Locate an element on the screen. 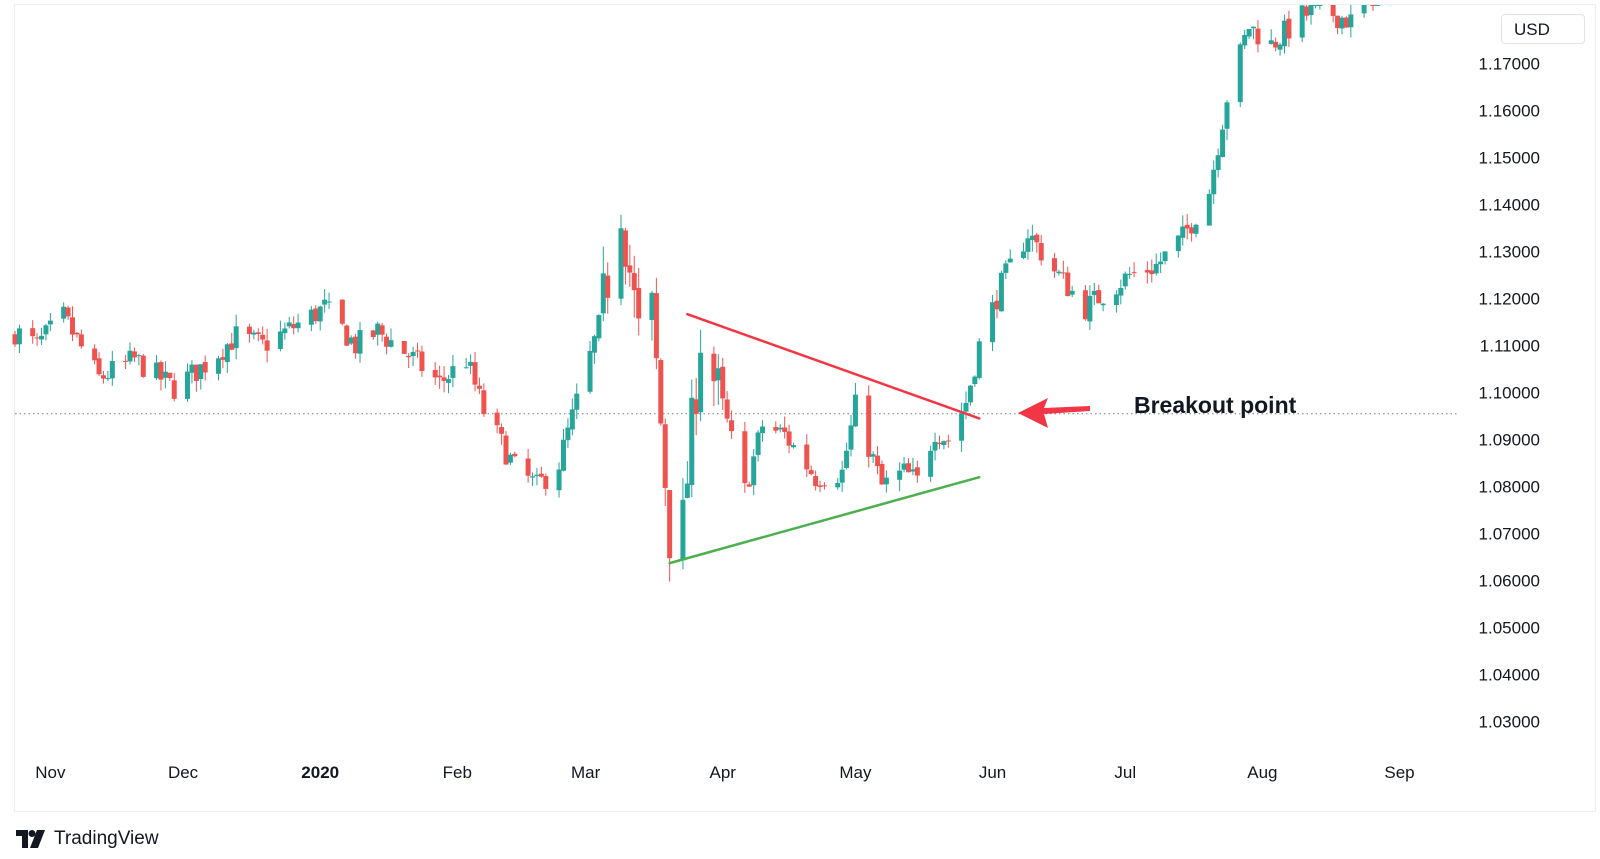 Image resolution: width=1600 pixels, height=859 pixels. tradingview-logo: TradingView is located at coordinates (87, 839).